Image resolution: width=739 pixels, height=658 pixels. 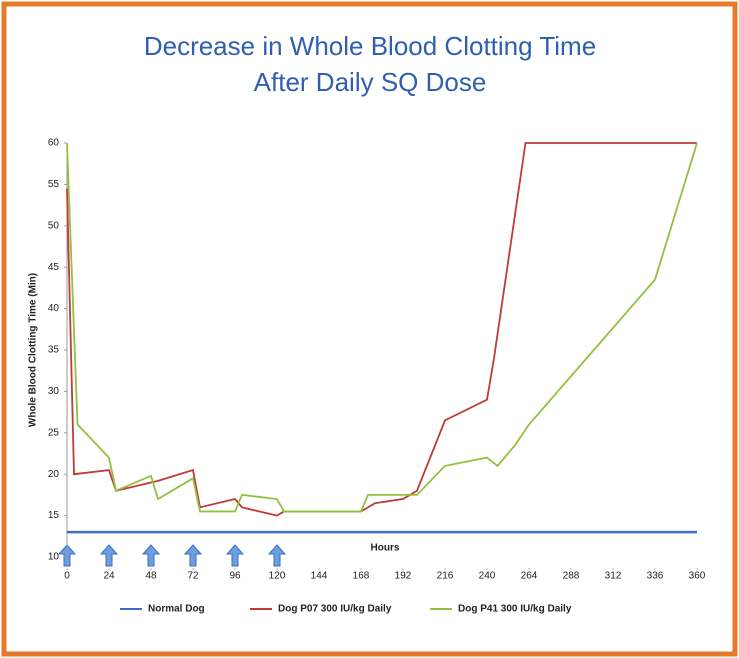 What do you see at coordinates (54, 557) in the screenshot?
I see `y-tick-label: 10` at bounding box center [54, 557].